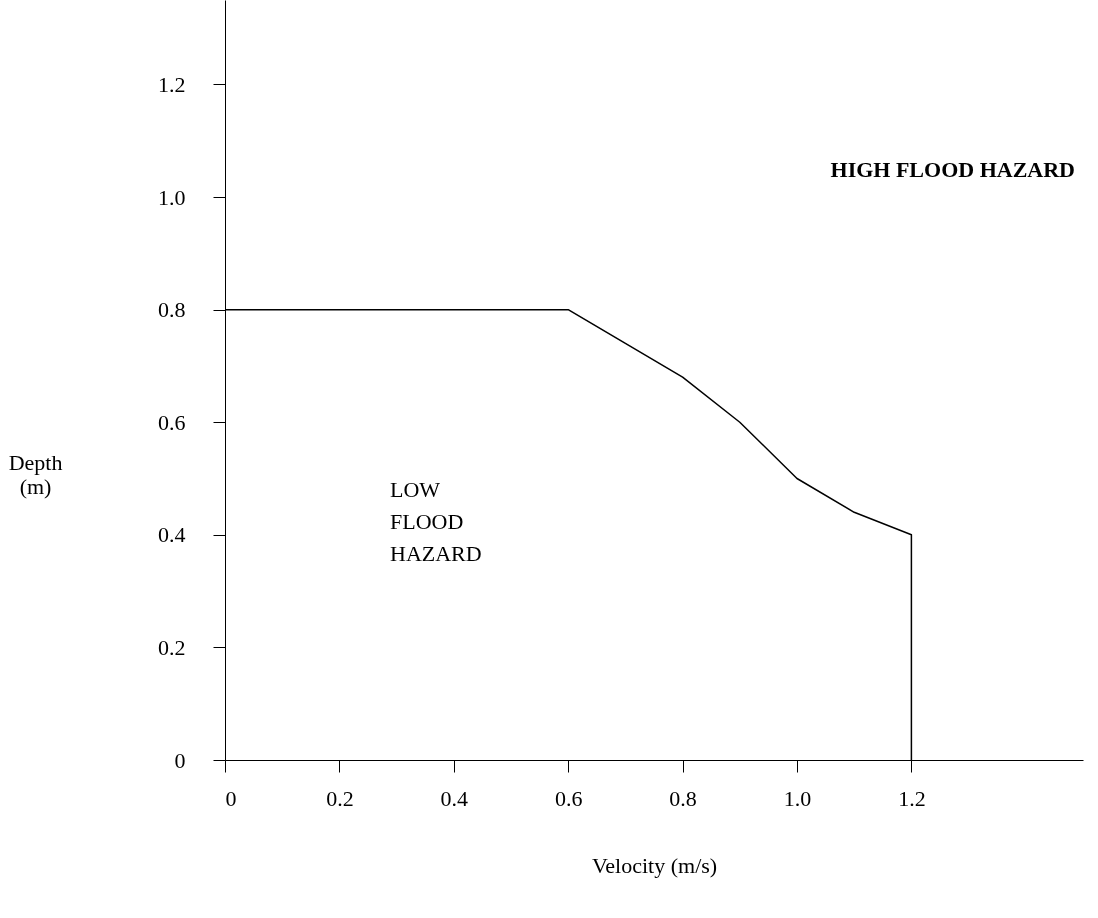 The image size is (1098, 918). Describe the element at coordinates (231, 798) in the screenshot. I see `x-tick-label: 0` at that location.